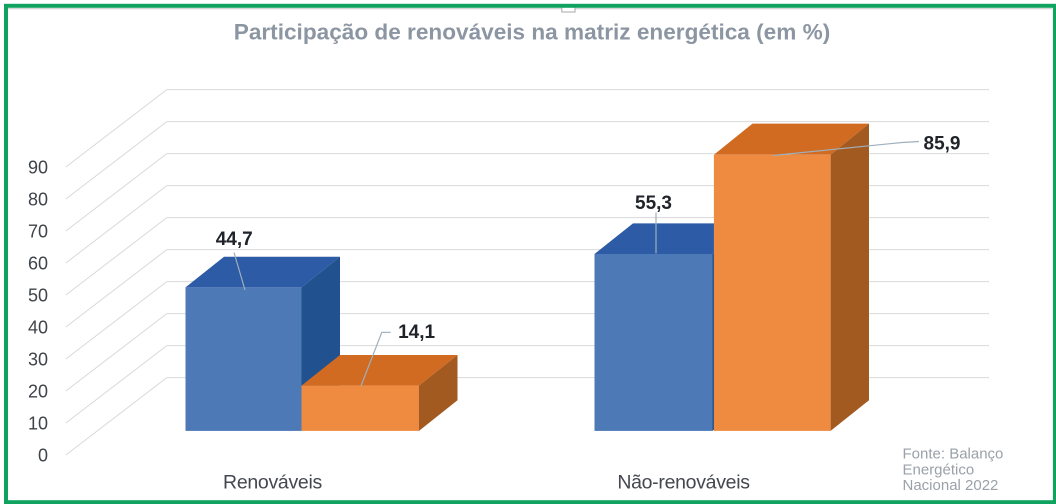  Describe the element at coordinates (38, 231) in the screenshot. I see `svg-text: 70` at that location.